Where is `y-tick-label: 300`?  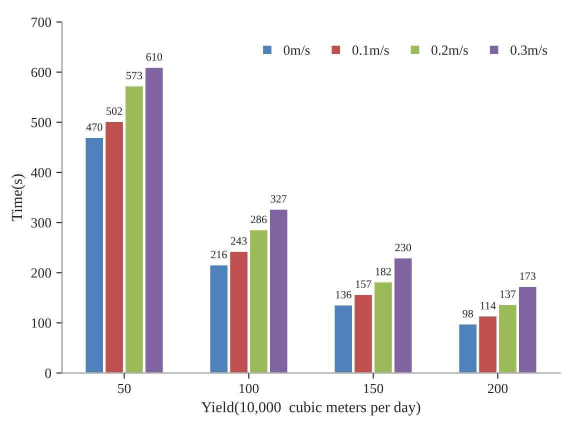 y-tick-label: 300 is located at coordinates (41, 223).